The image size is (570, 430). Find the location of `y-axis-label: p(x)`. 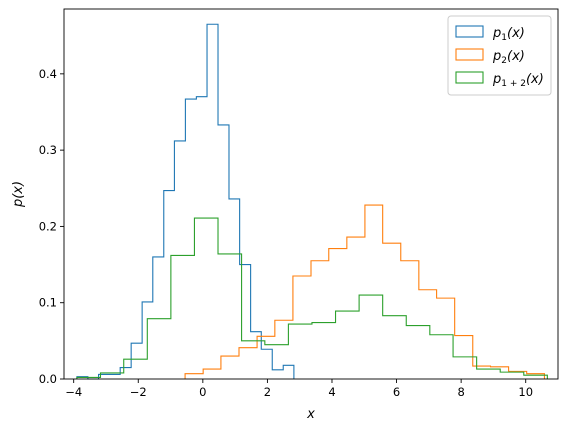

y-axis-label: p(x) is located at coordinates (18, 194).